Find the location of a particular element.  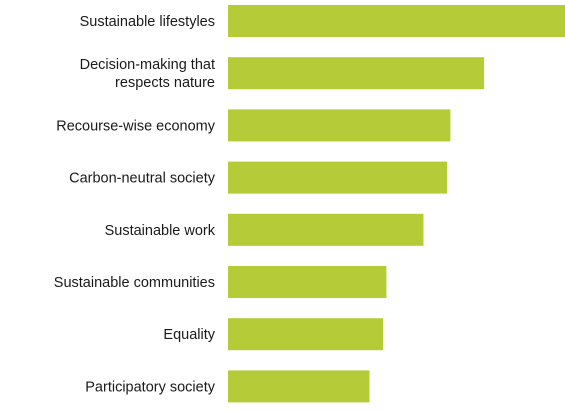

category-label-line: Equality is located at coordinates (189, 335).